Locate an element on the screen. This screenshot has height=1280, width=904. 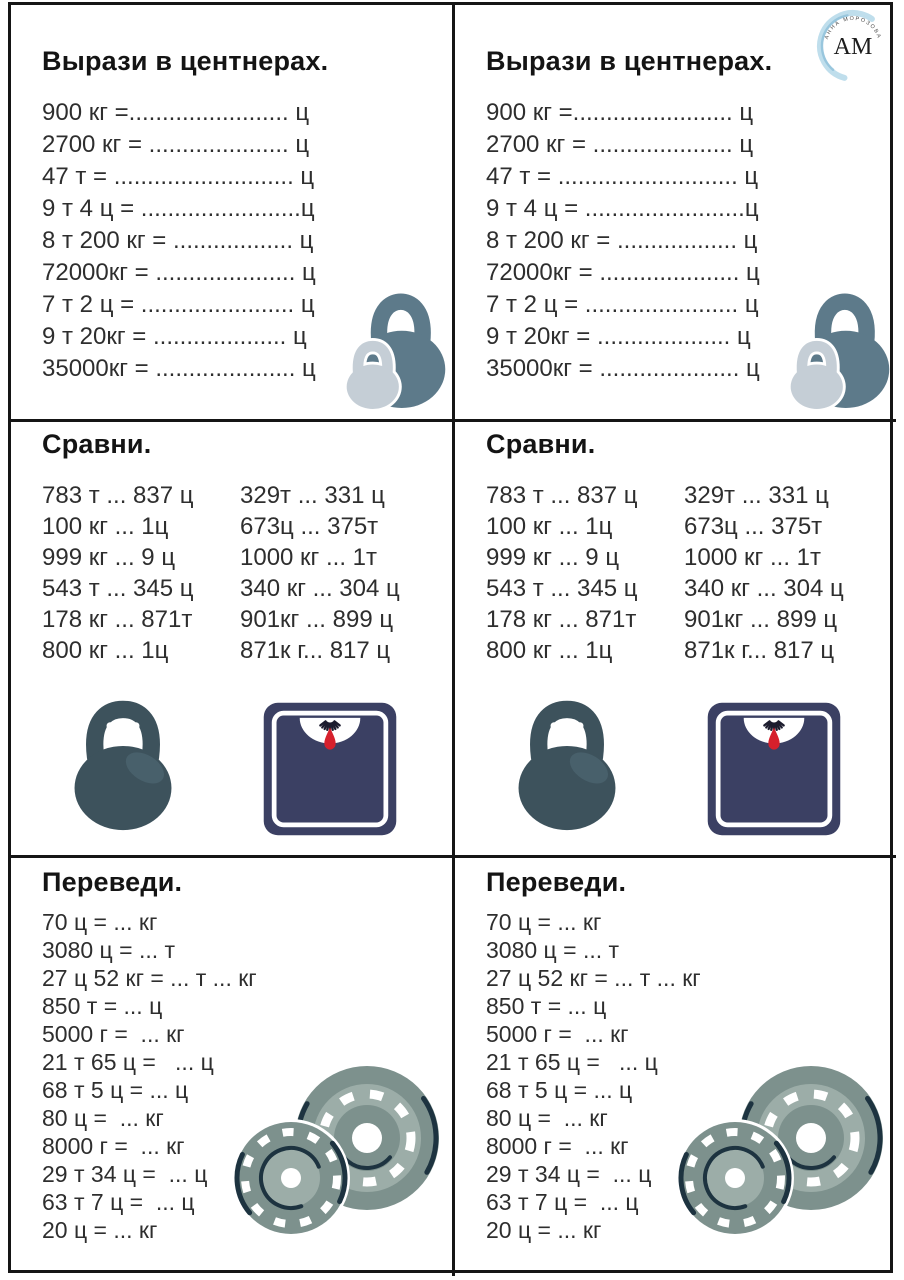
column-divider is located at coordinates (453, 639).